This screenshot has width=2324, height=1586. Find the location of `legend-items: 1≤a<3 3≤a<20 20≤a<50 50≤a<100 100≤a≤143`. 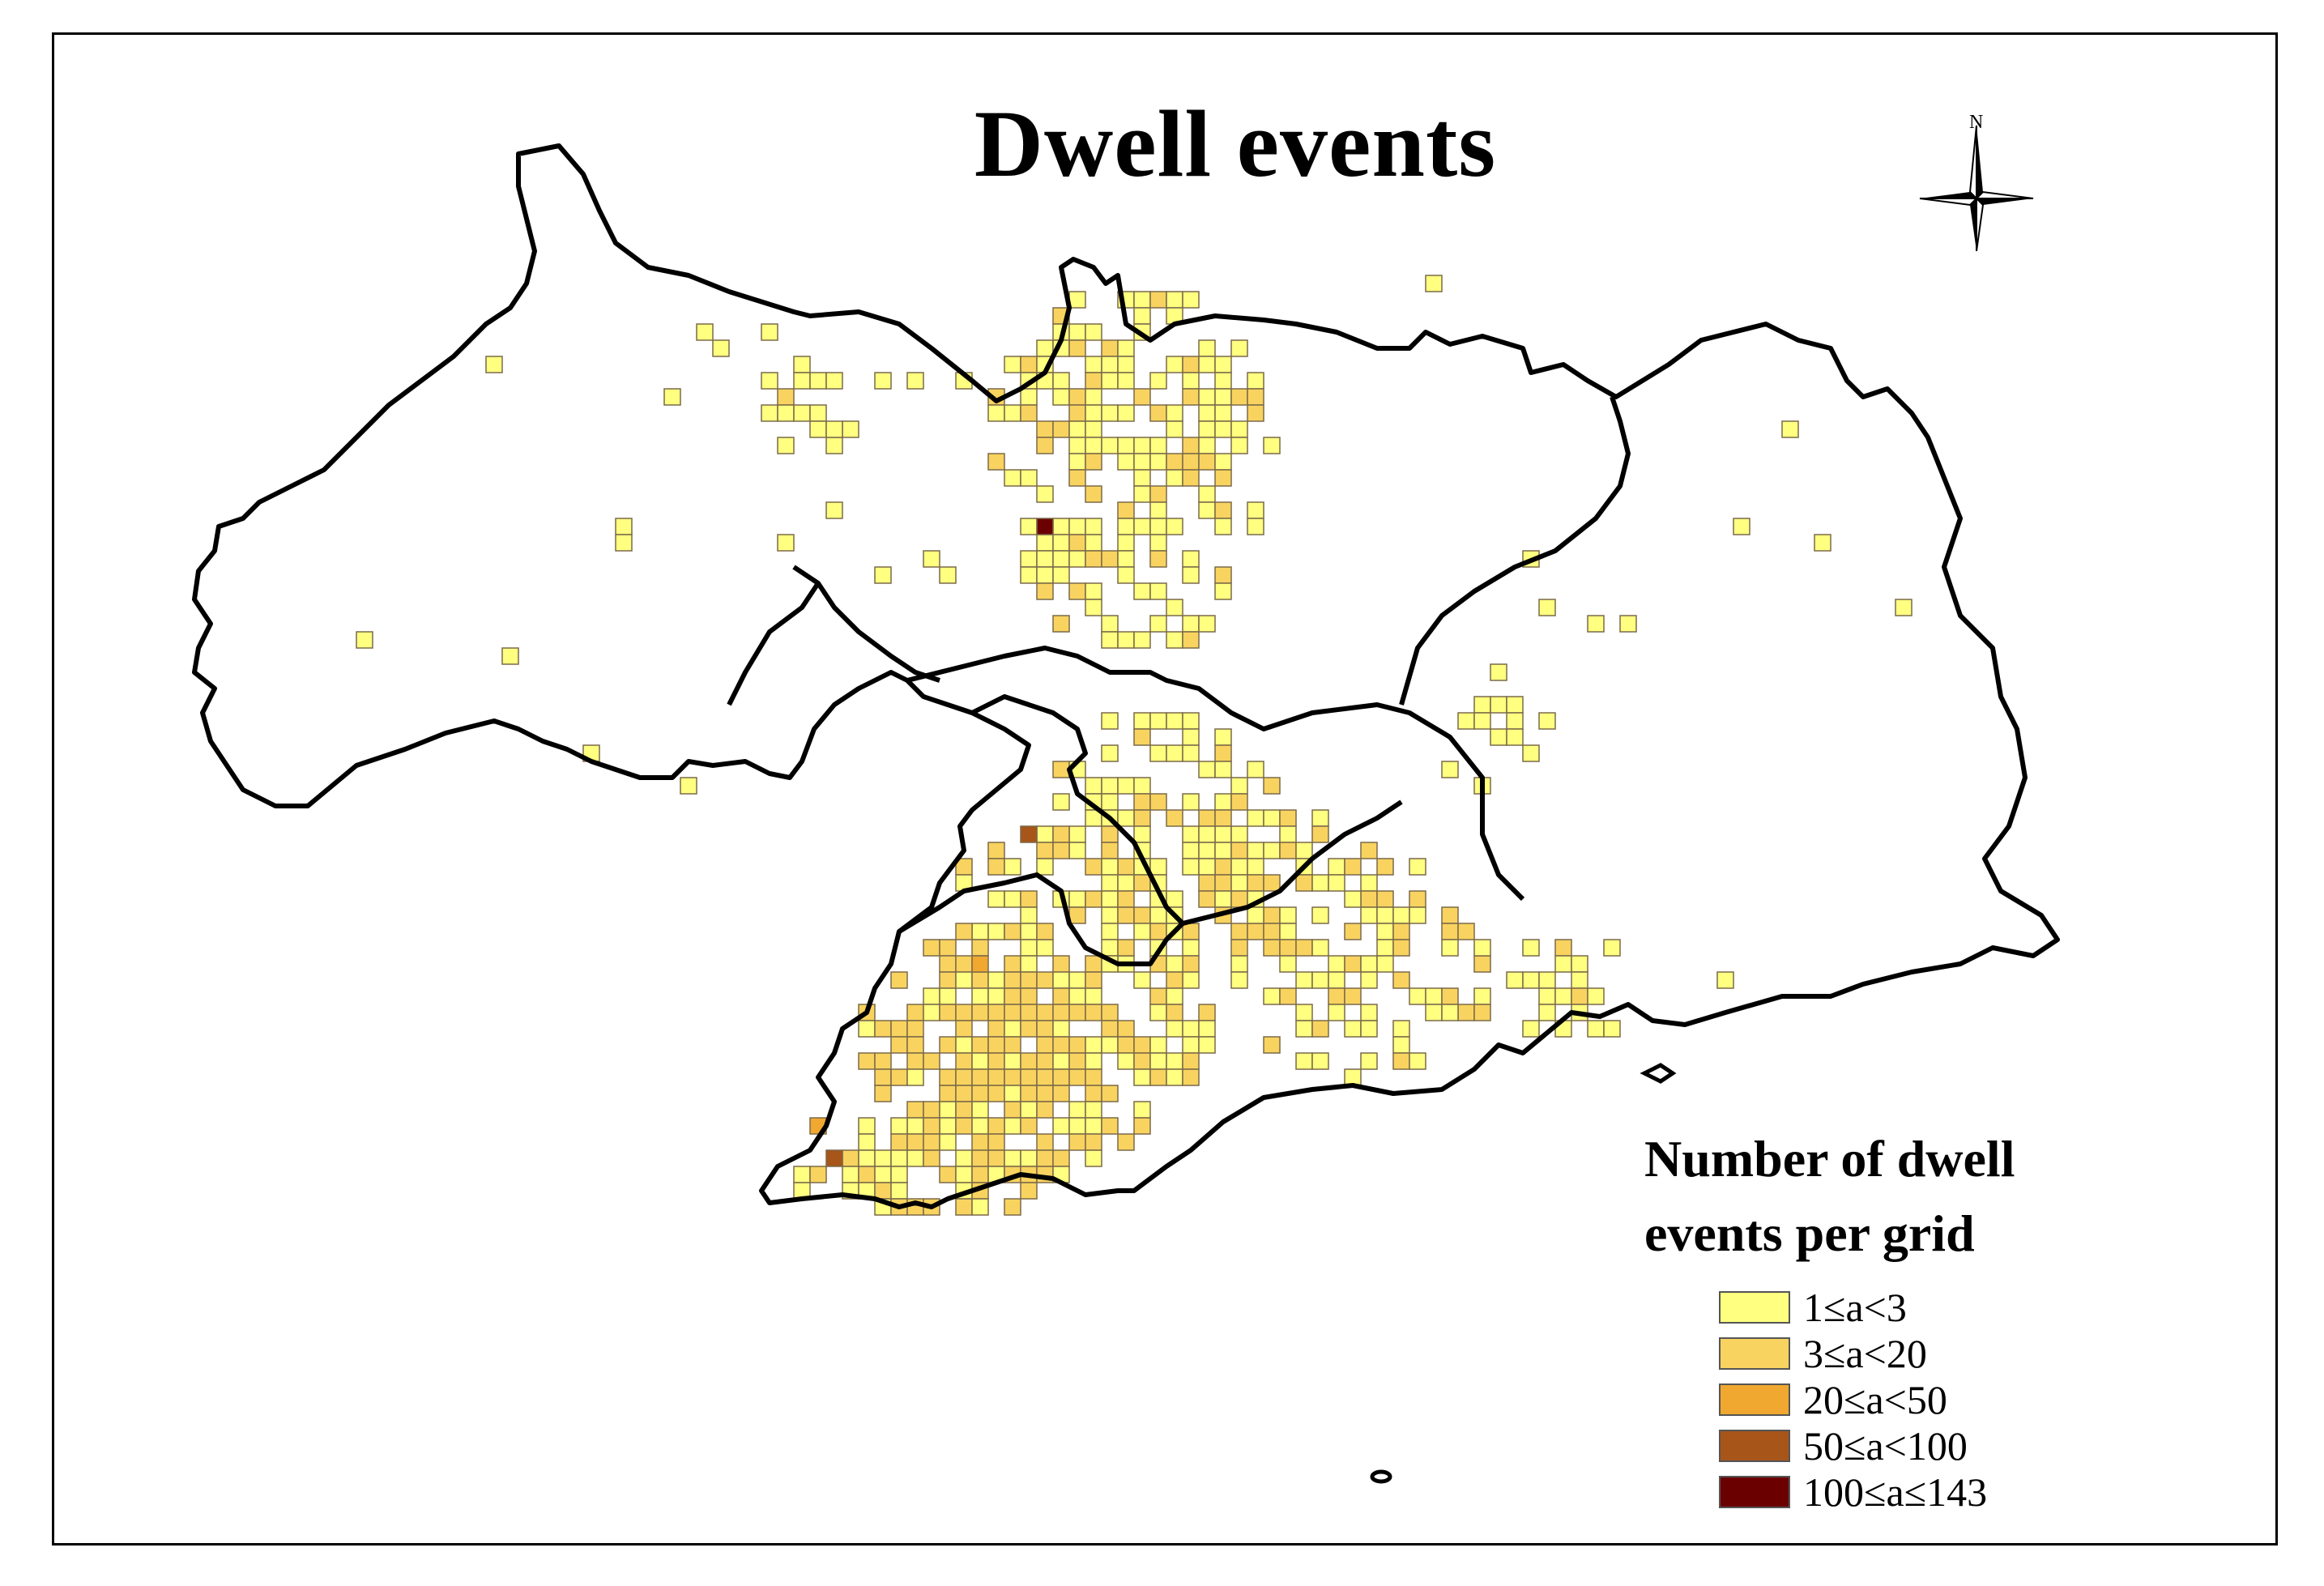

legend-items: 1≤a<3 3≤a<20 20≤a<50 50≤a<100 100≤a≤143 is located at coordinates (1853, 1399).